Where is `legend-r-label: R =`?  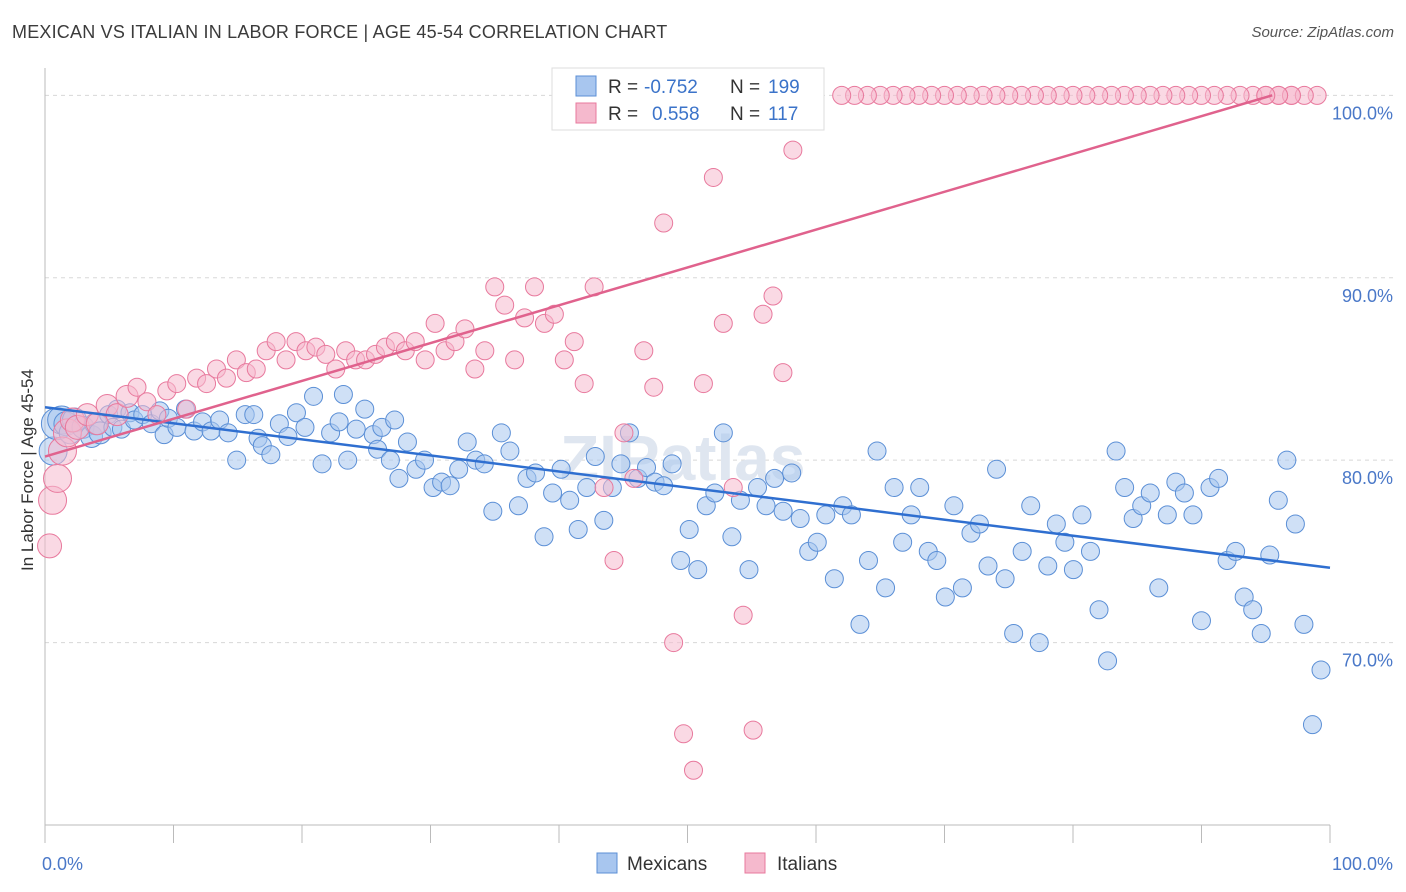 legend-r-label: R = is located at coordinates (623, 114).